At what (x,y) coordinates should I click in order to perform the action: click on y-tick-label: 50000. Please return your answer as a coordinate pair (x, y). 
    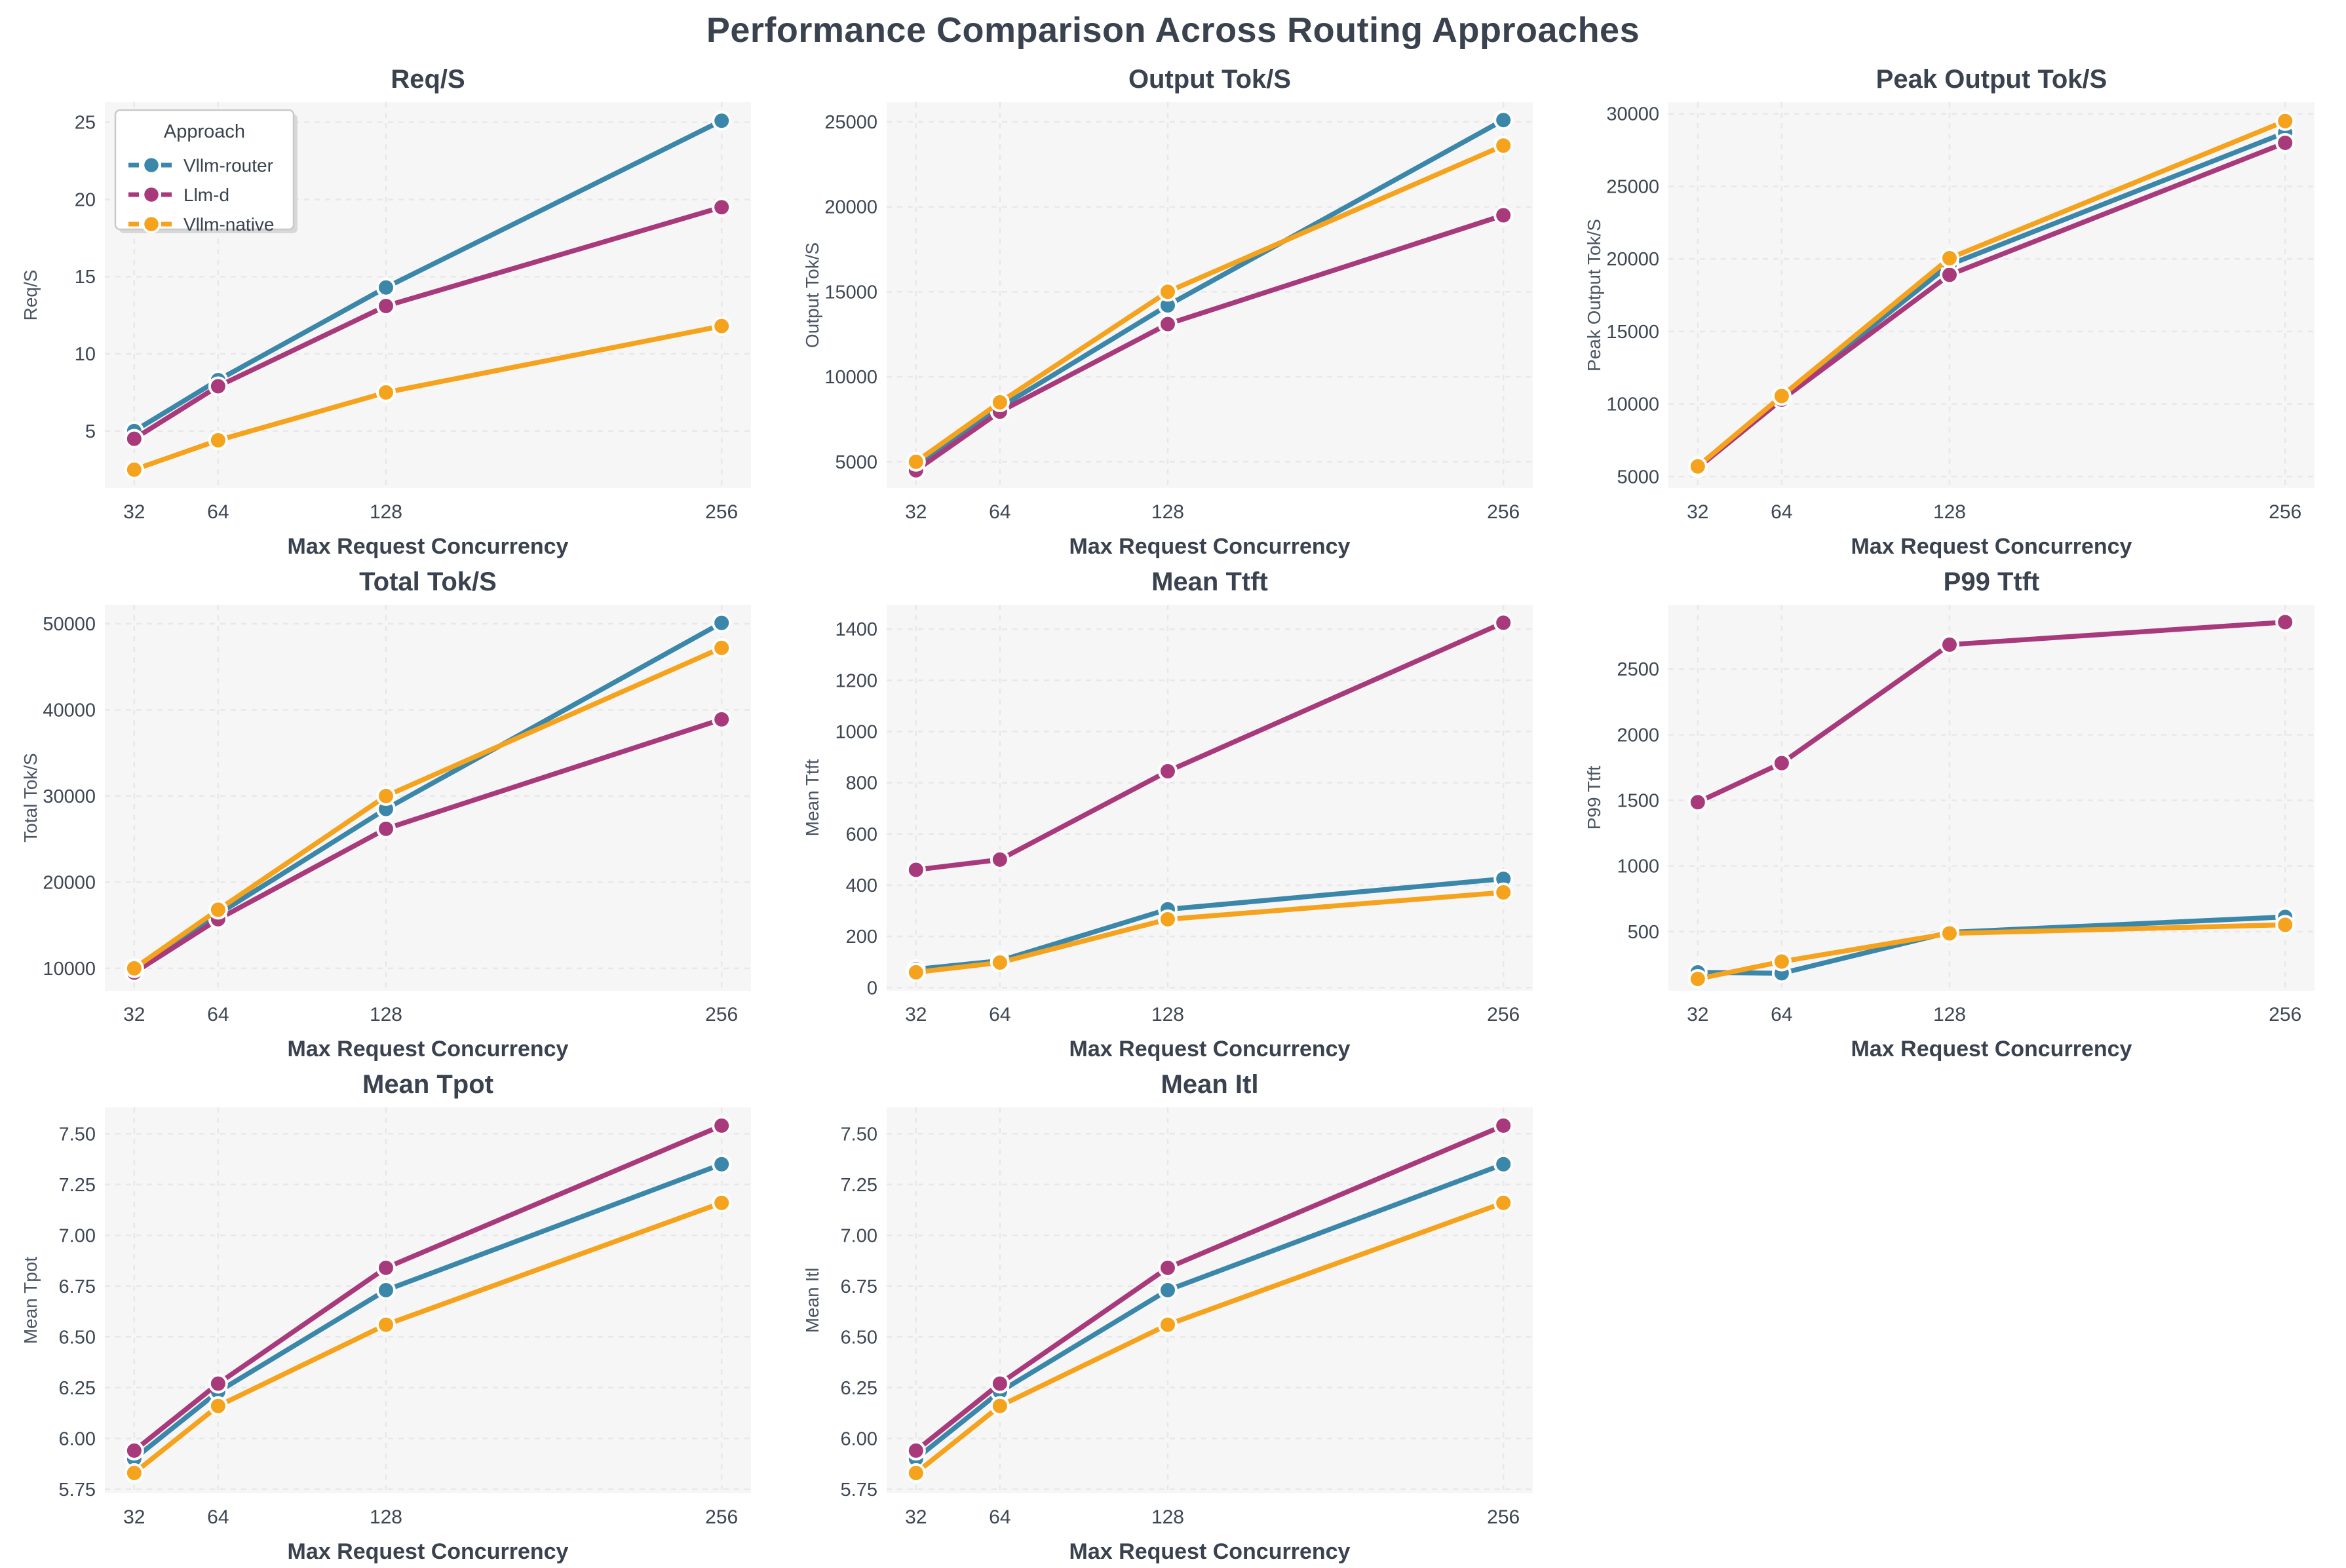
    Looking at the image, I should click on (69, 624).